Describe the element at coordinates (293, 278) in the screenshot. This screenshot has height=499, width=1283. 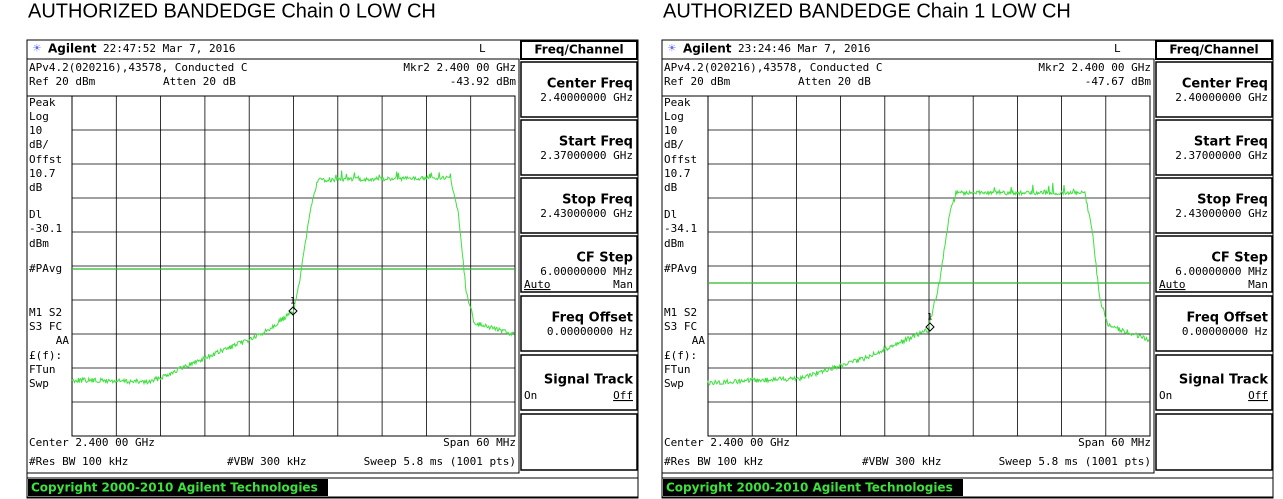
I see `trace` at that location.